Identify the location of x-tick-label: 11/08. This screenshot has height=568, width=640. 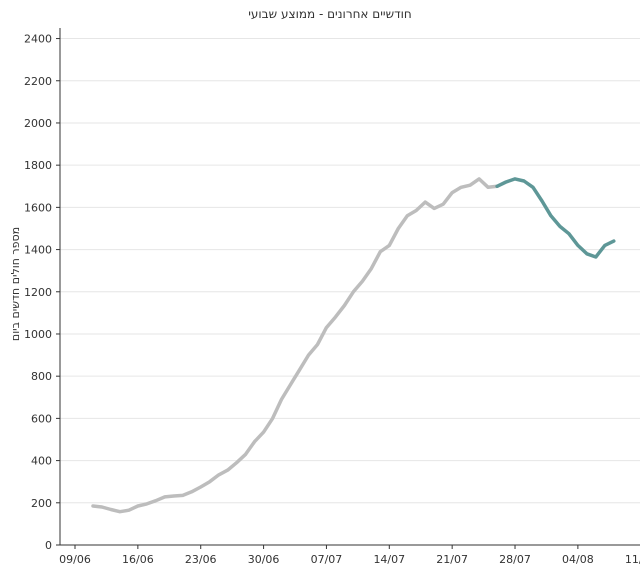
(632, 559).